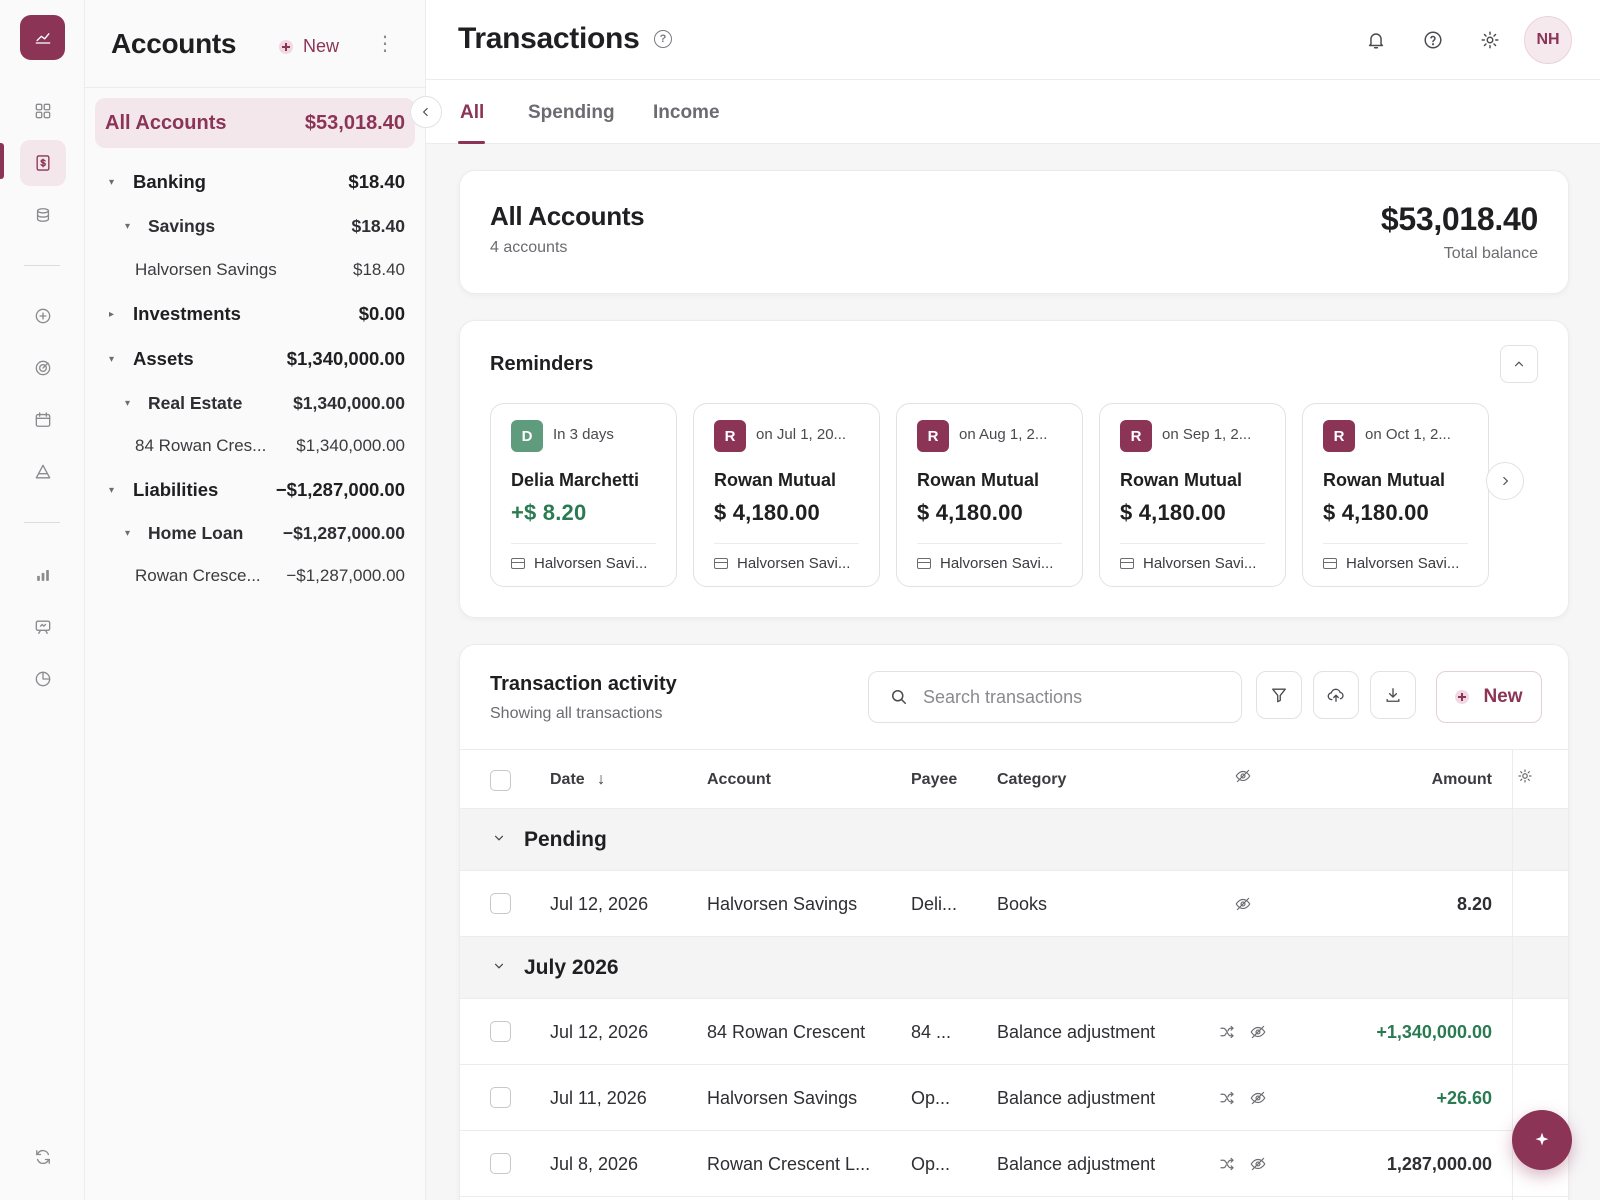  I want to click on reminder-payee: Rowan Mutual, so click(775, 480).